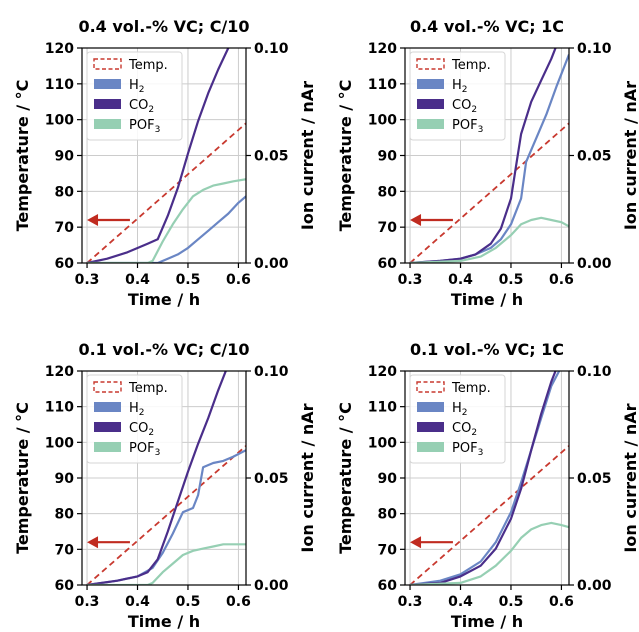 Image resolution: width=639 pixels, height=632 pixels. Describe the element at coordinates (163, 349) in the screenshot. I see `chart-title: 0.1 vol.-% VC; C/10` at that location.